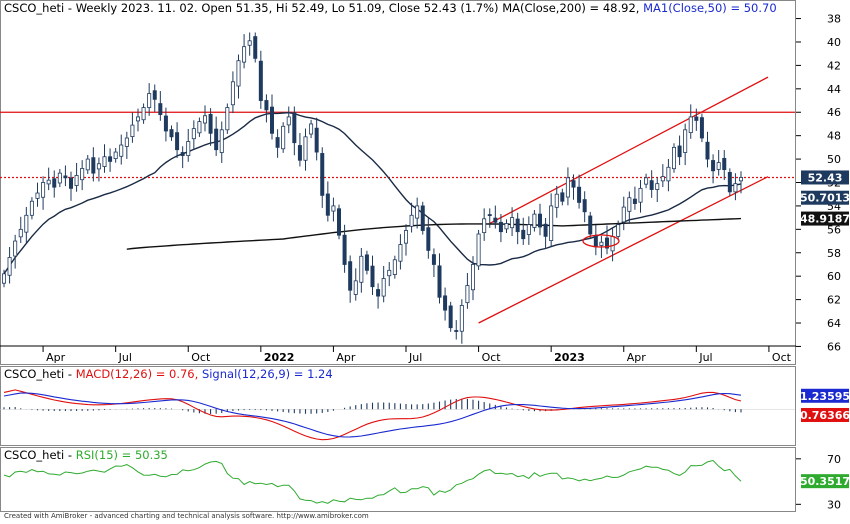 The image size is (850, 524). Describe the element at coordinates (601, 241) in the screenshot. I see `support-ellipse` at that location.